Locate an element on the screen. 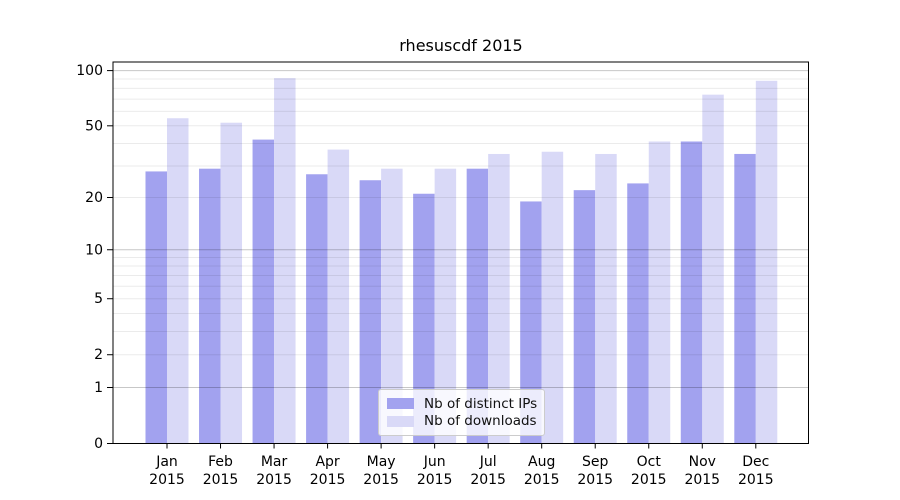 The image size is (900, 500). legend-swatch-downloads-icon is located at coordinates (400, 421).